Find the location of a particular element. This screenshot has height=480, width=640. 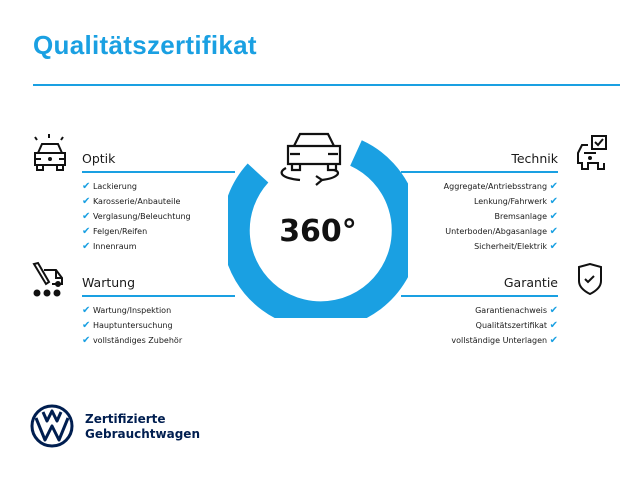

section-heading: Wartung is located at coordinates (109, 282).